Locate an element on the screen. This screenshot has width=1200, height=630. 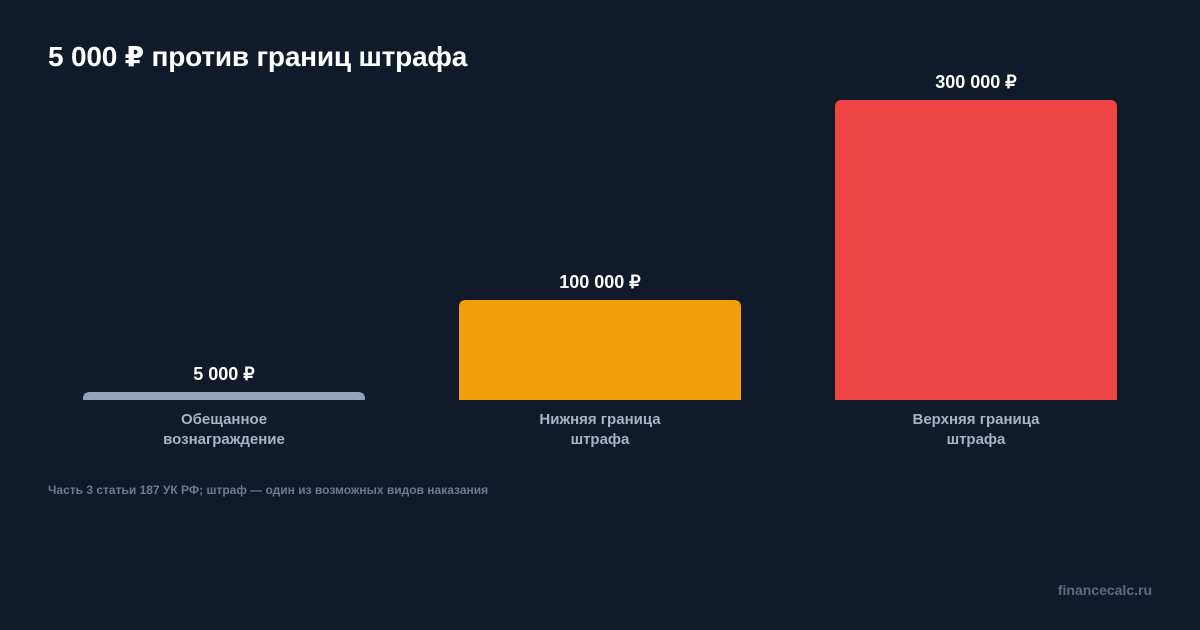
bar-value-label: 100 000 ₽ is located at coordinates (600, 282).